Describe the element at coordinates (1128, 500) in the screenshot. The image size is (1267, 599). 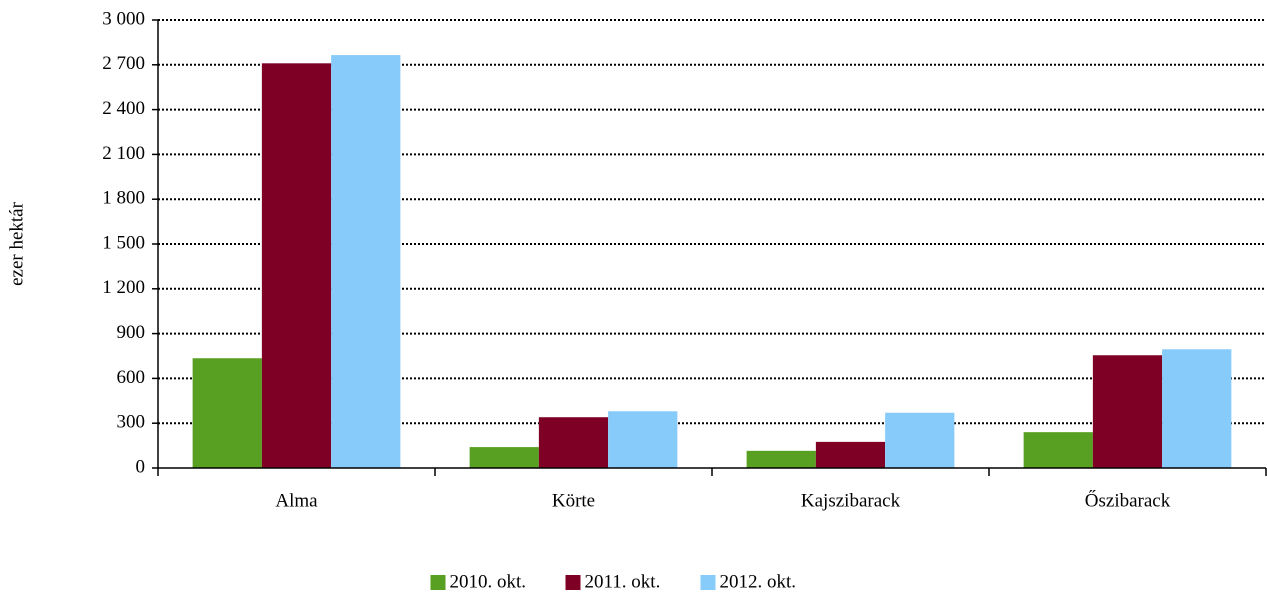
I see `x-tick-label: Őszibarack` at that location.